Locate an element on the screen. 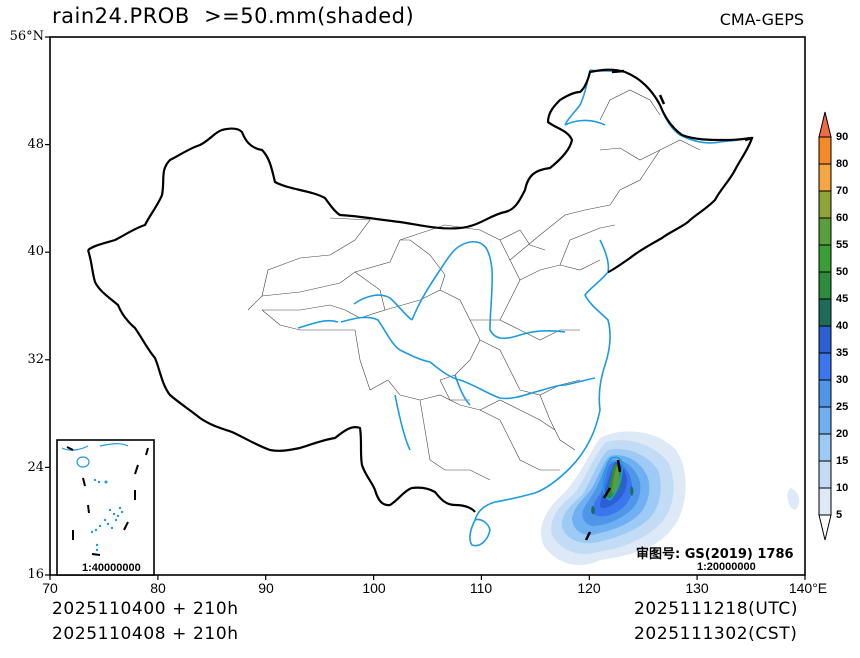 This screenshot has height=658, width=860. colorbar-label-70: 70 is located at coordinates (842, 191).